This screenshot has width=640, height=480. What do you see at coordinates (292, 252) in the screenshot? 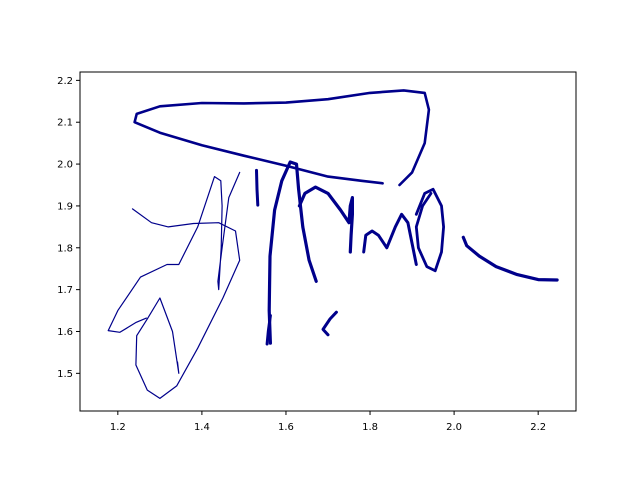
I see `signature-stroke-tall-stroke` at bounding box center [292, 252].